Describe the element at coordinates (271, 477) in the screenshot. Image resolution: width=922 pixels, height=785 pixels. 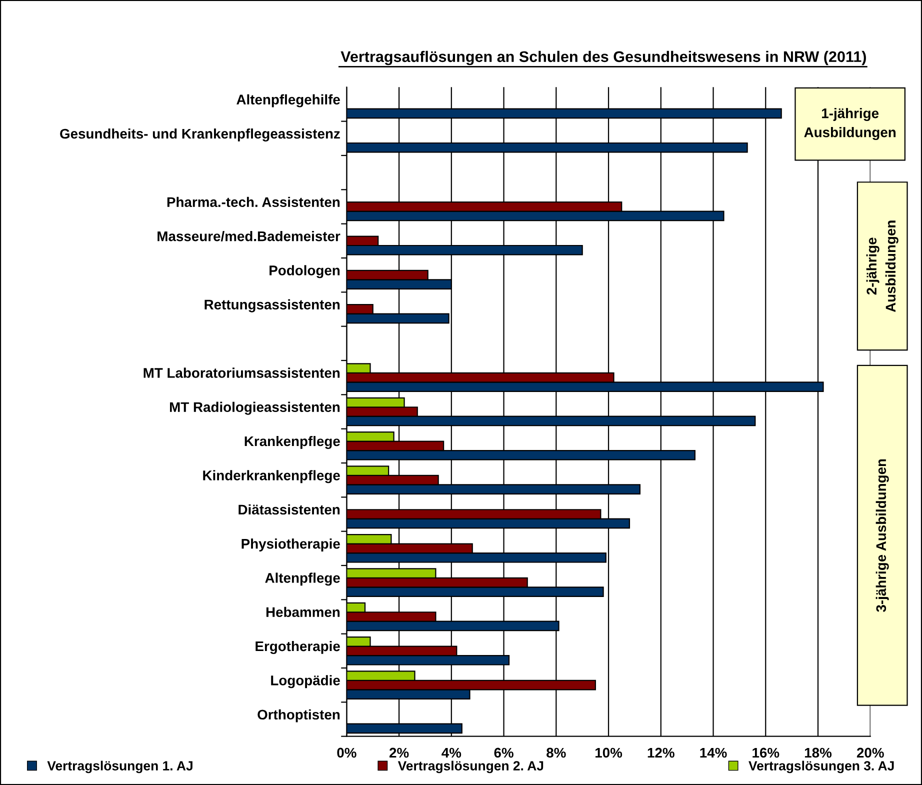
I see `y-tick-label: Kinderkrankenpflege` at that location.